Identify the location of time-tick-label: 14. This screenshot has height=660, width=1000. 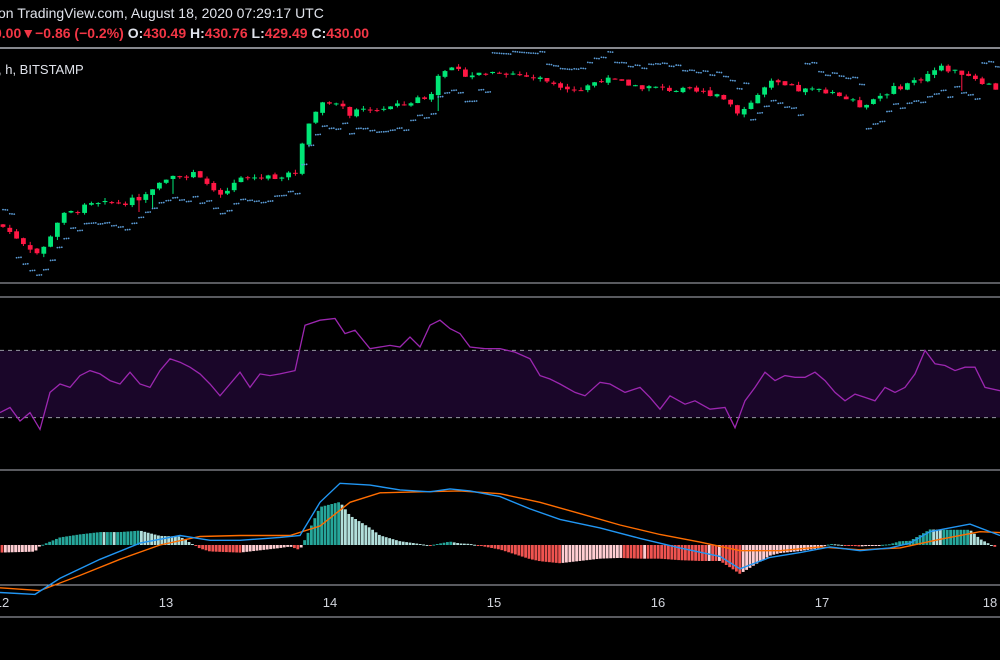
(330, 602).